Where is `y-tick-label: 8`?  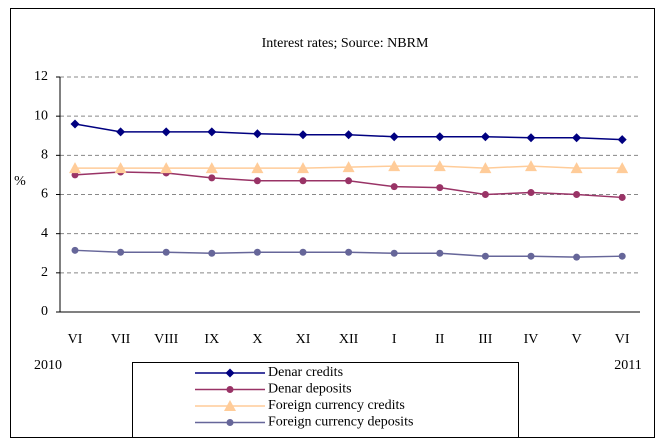 y-tick-label: 8 is located at coordinates (44, 155).